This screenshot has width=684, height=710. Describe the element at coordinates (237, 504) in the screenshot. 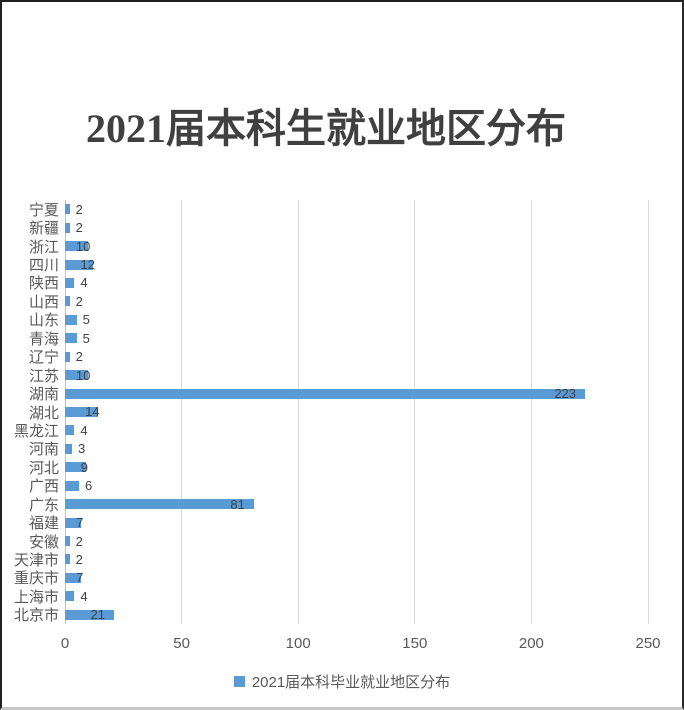

I see `value-label: 81` at that location.